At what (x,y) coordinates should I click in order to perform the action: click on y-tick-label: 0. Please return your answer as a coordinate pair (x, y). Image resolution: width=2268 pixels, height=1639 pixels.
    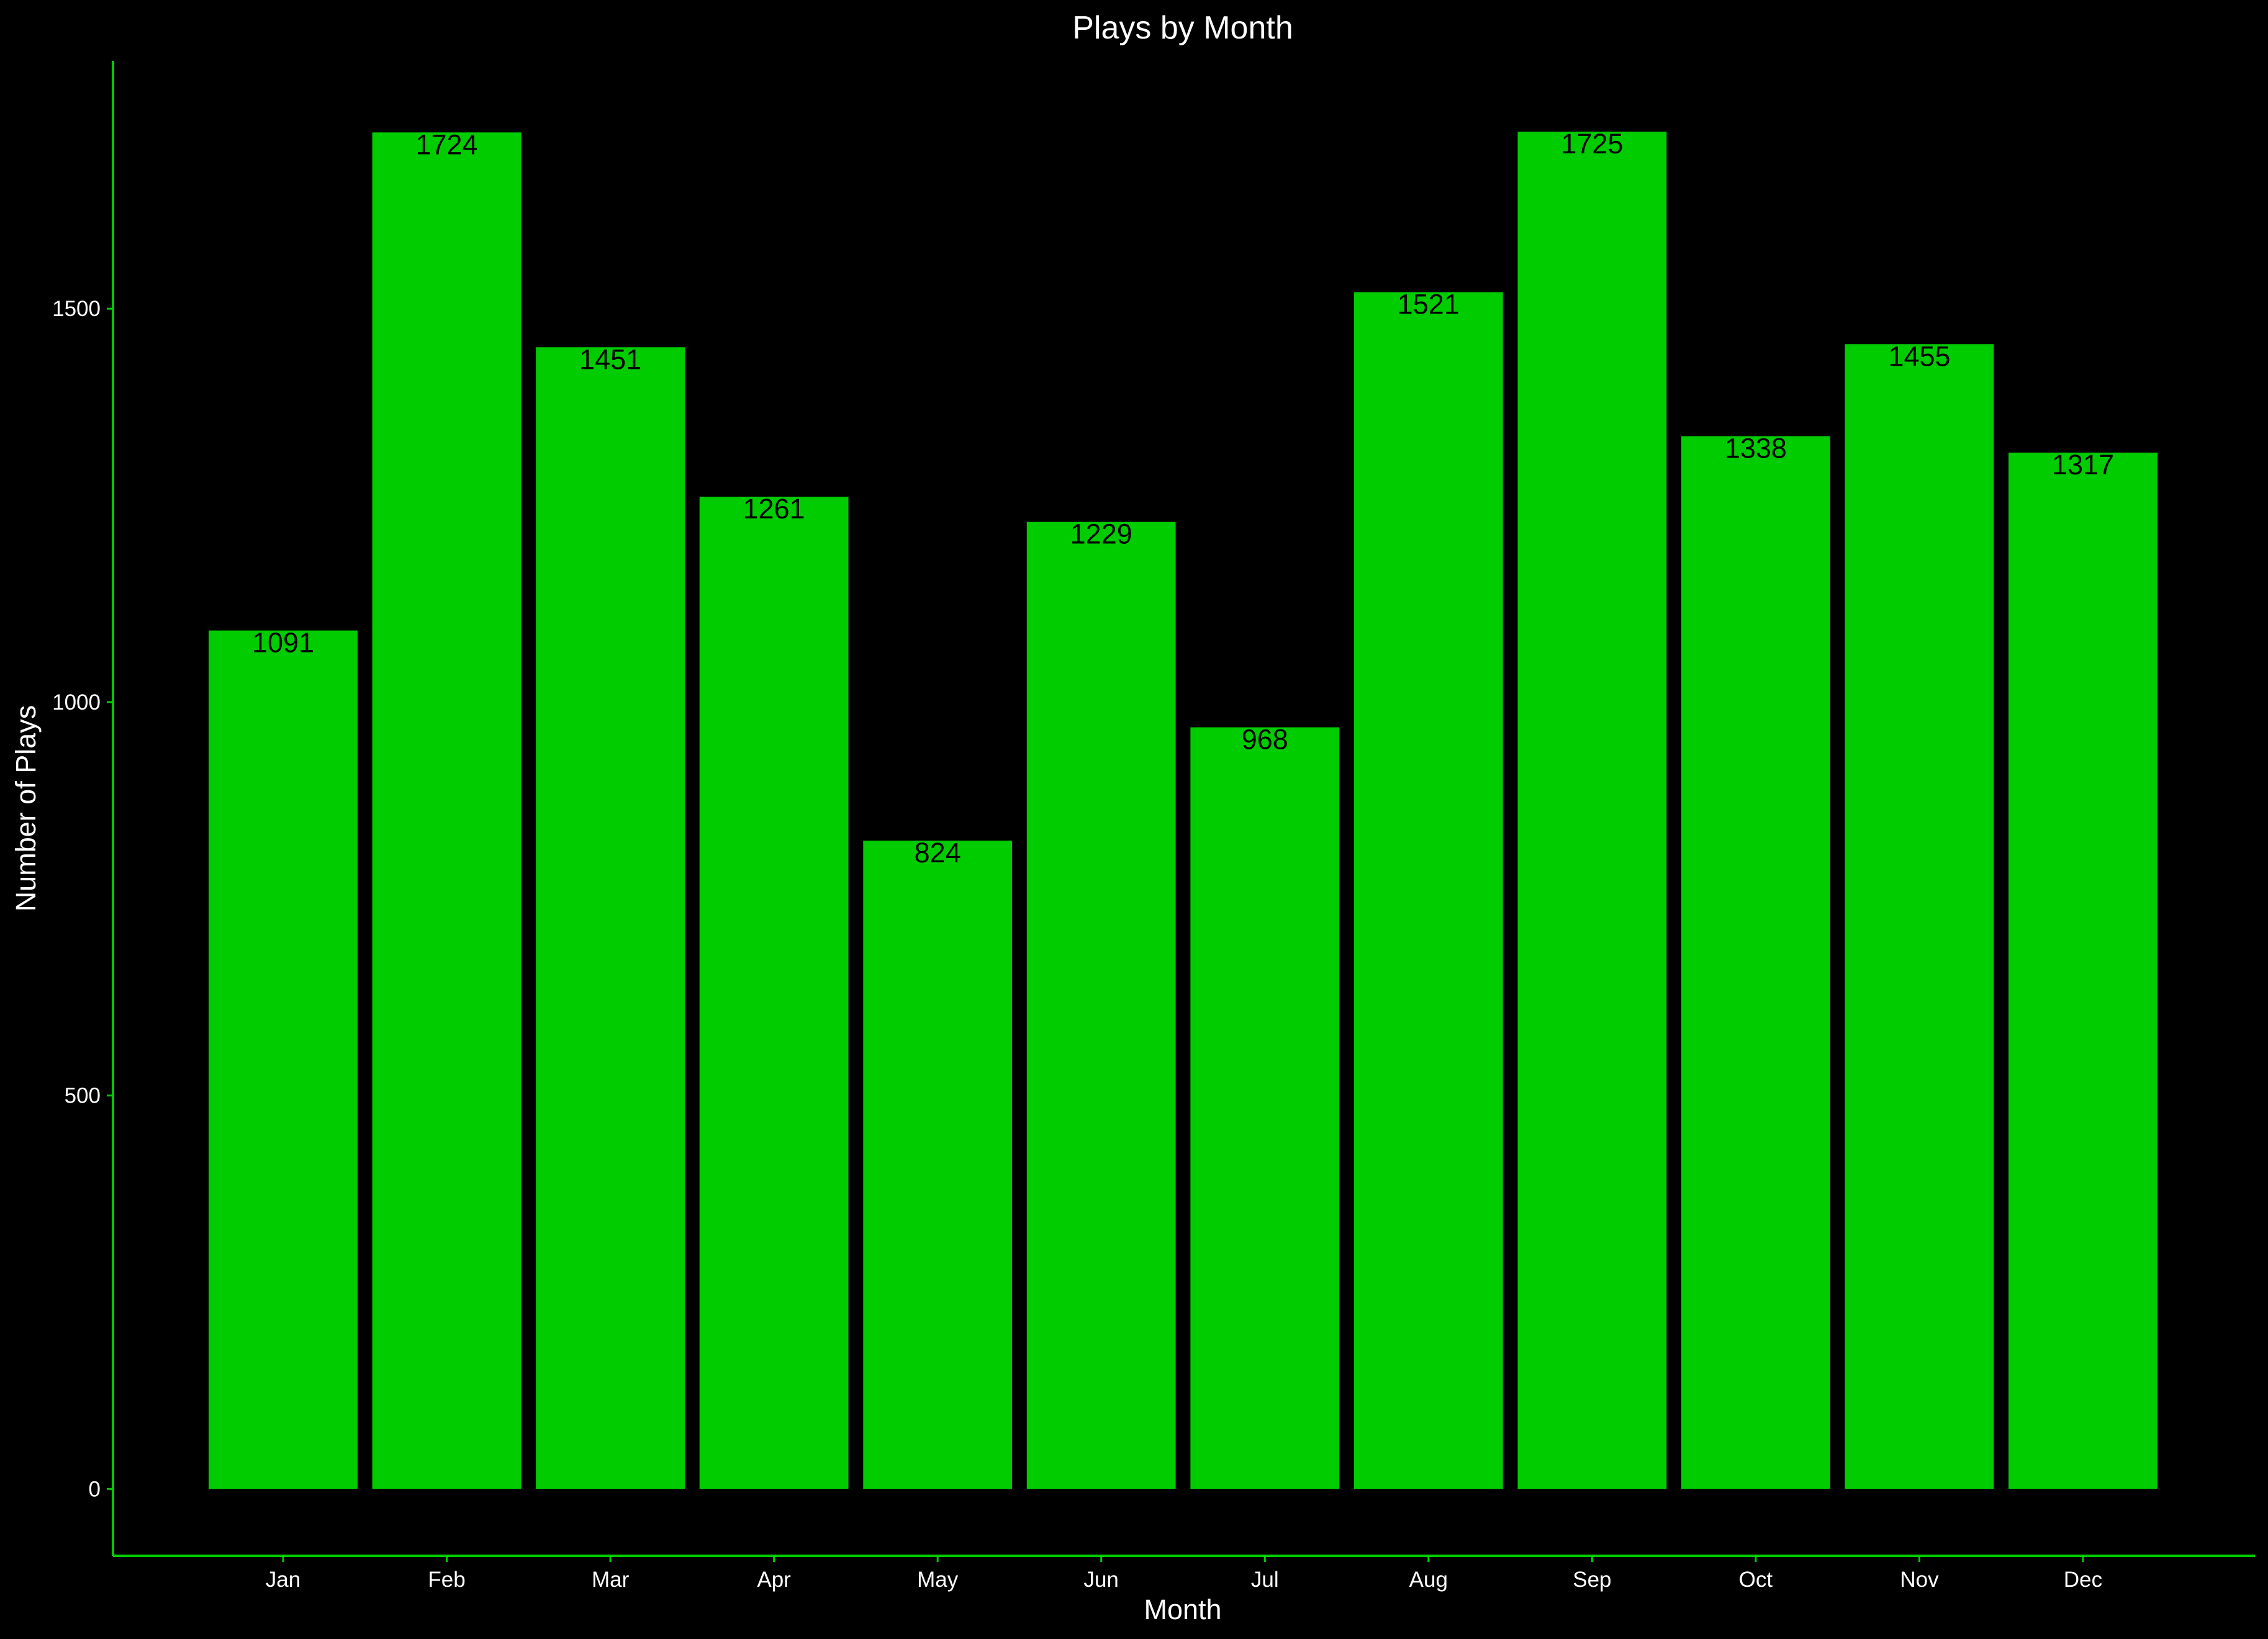
    Looking at the image, I should click on (95, 1489).